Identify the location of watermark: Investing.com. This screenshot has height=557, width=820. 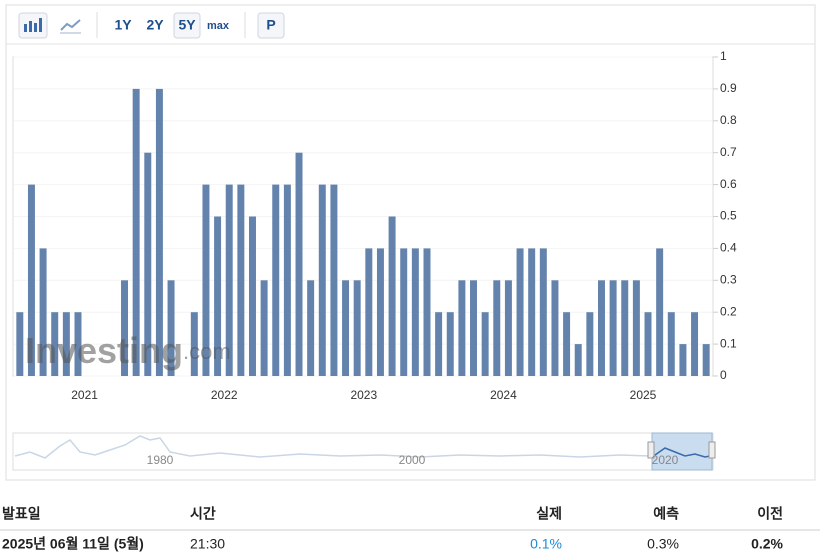
(128, 350).